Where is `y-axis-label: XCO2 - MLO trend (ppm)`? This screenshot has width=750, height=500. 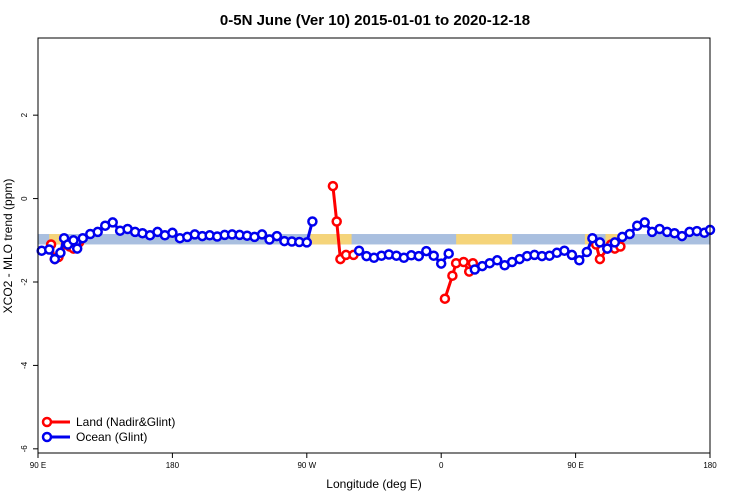
y-axis-label: XCO2 - MLO trend (ppm) is located at coordinates (8, 246).